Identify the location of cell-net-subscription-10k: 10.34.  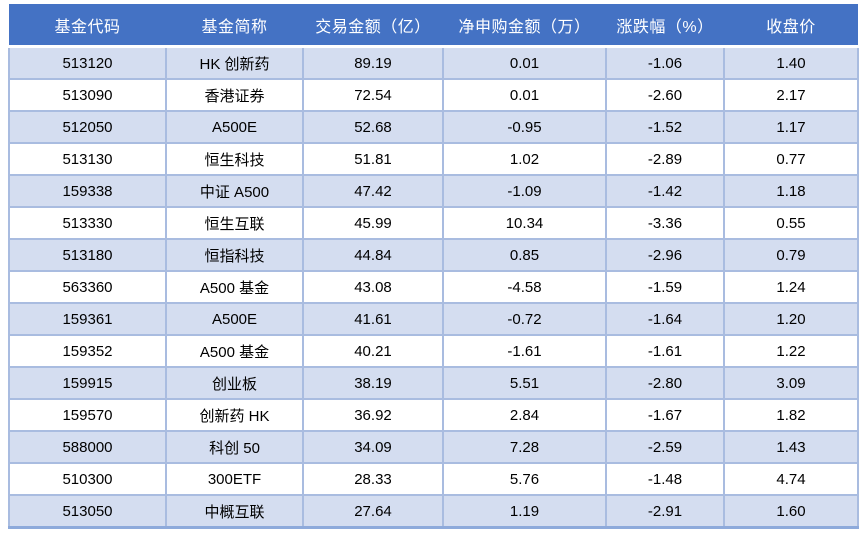
(524, 223).